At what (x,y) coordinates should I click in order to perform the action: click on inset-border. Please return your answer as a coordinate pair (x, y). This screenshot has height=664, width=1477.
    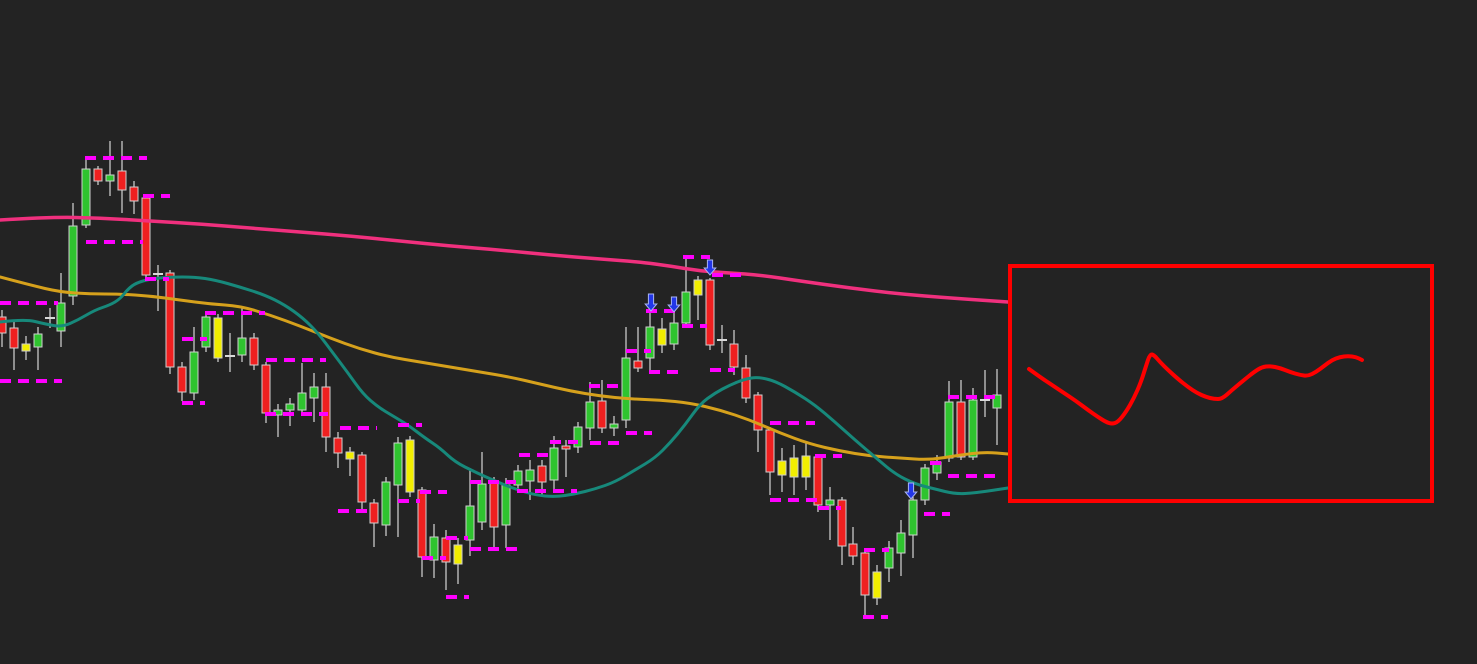
    Looking at the image, I should click on (1221, 383).